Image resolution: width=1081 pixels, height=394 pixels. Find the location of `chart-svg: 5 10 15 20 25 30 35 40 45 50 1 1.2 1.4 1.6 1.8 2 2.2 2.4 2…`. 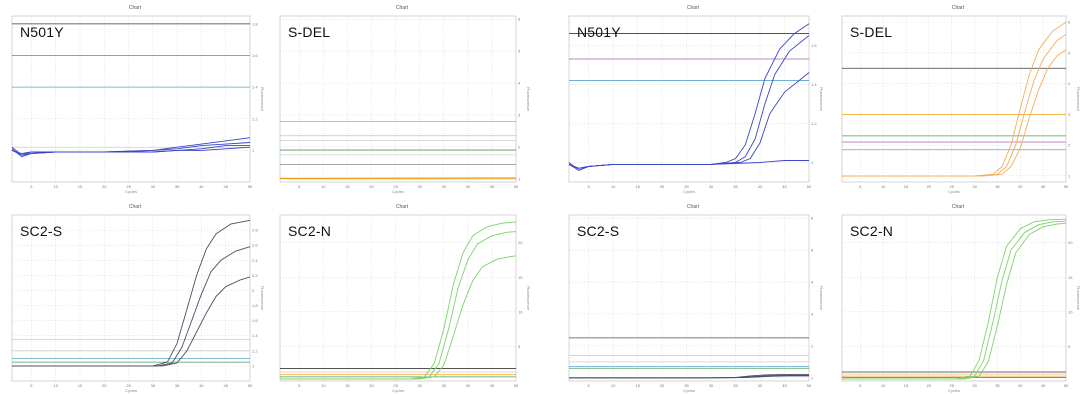

chart-svg: 5 10 15 20 25 30 35 40 45 50 1 1.2 1.4 1.6 1.8 2 2.2 2.4 2… is located at coordinates (137, 303).